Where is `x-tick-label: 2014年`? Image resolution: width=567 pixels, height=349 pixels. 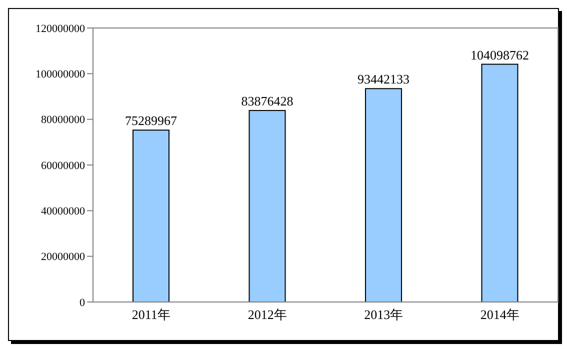 x-tick-label: 2014年 is located at coordinates (500, 314).